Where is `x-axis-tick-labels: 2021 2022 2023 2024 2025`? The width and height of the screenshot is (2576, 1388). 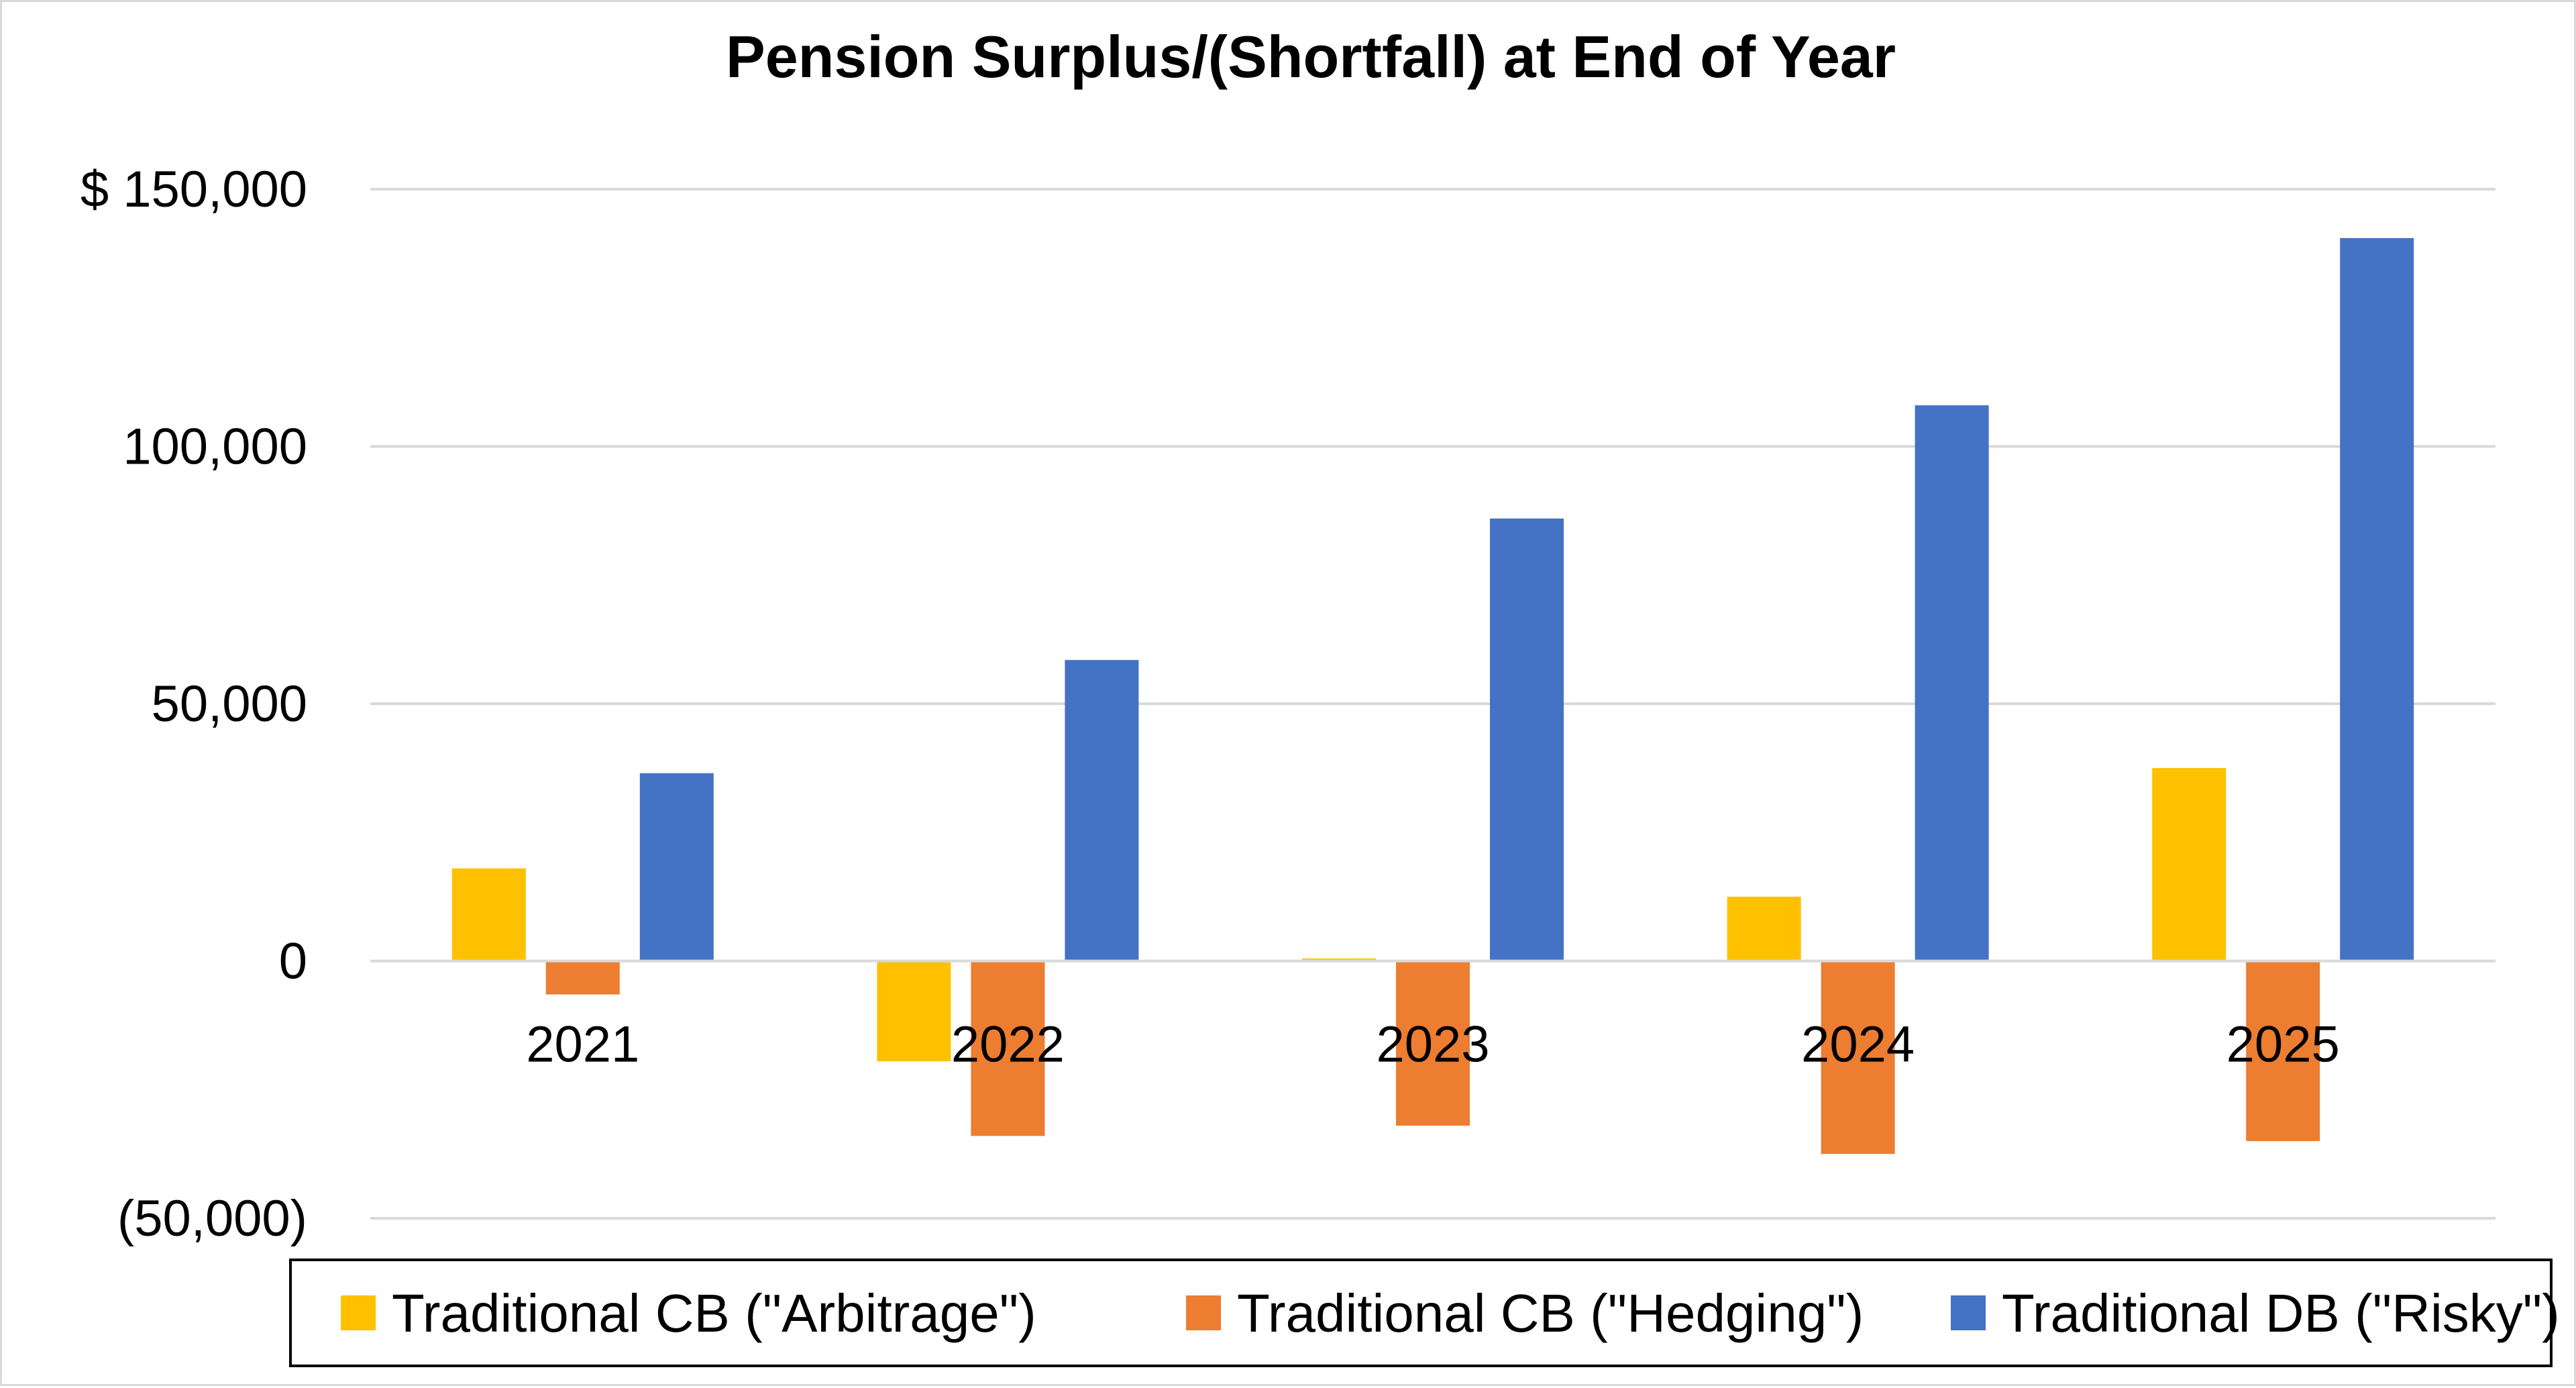 x-axis-tick-labels: 2021 2022 2023 2024 2025 is located at coordinates (1432, 1044).